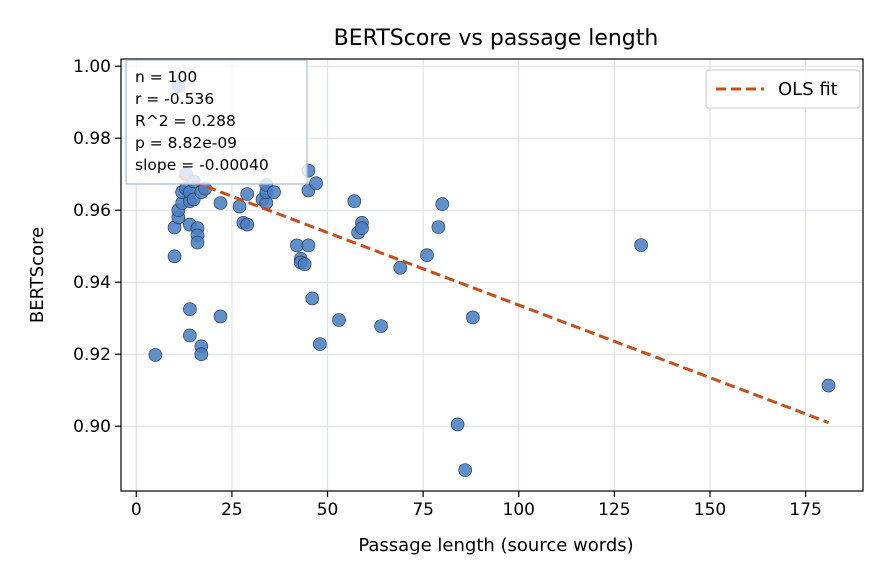 The width and height of the screenshot is (896, 584). Describe the element at coordinates (185, 121) in the screenshot. I see `stats-r2: R^2 = 0.288` at that location.